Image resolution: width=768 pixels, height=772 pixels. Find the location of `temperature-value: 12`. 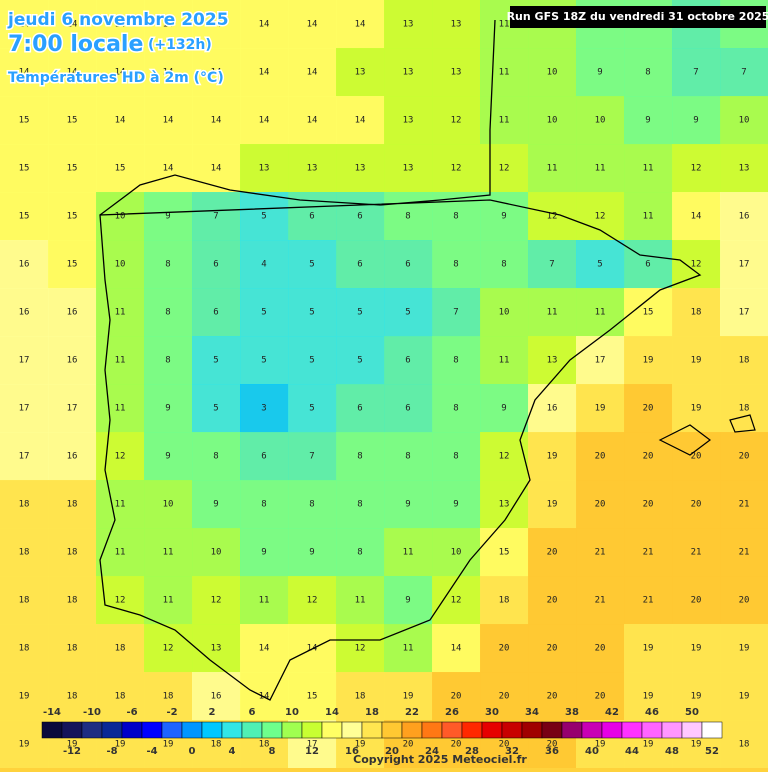

temperature-value: 12 is located at coordinates (312, 601).